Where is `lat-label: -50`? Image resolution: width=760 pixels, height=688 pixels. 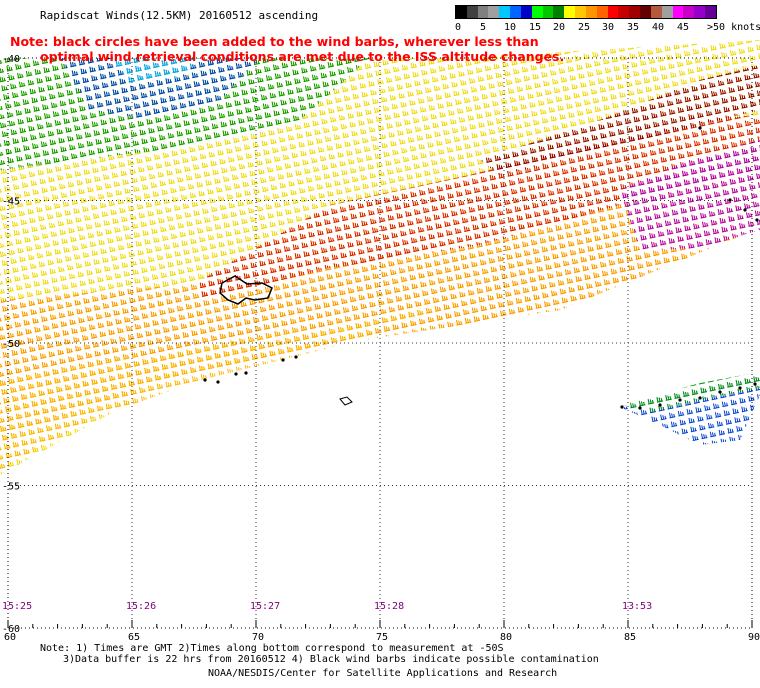
lat-label: -50 is located at coordinates (11, 344).